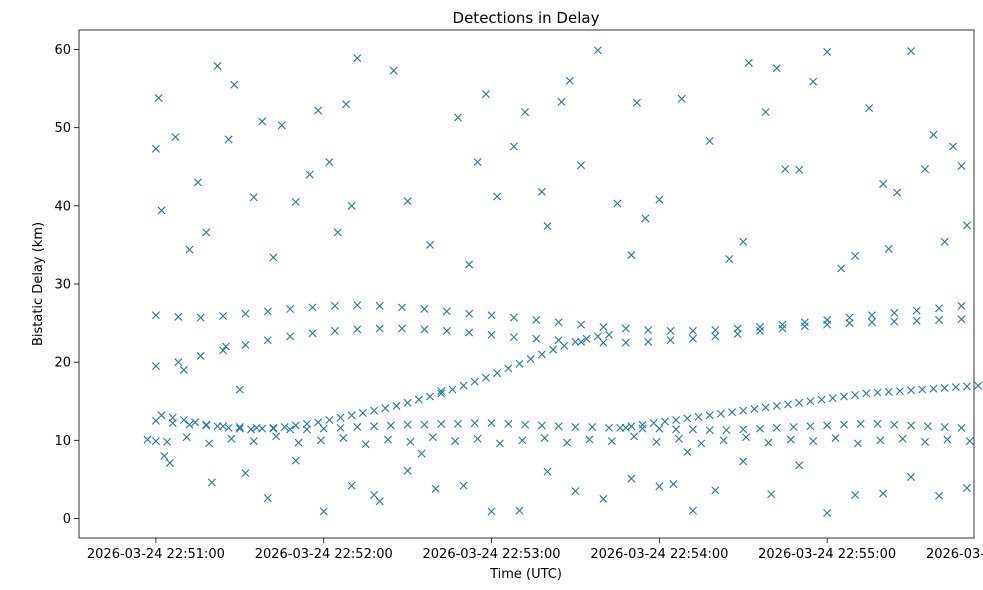 The image size is (983, 590). I want to click on chart-title: Detections in Delay, so click(526, 18).